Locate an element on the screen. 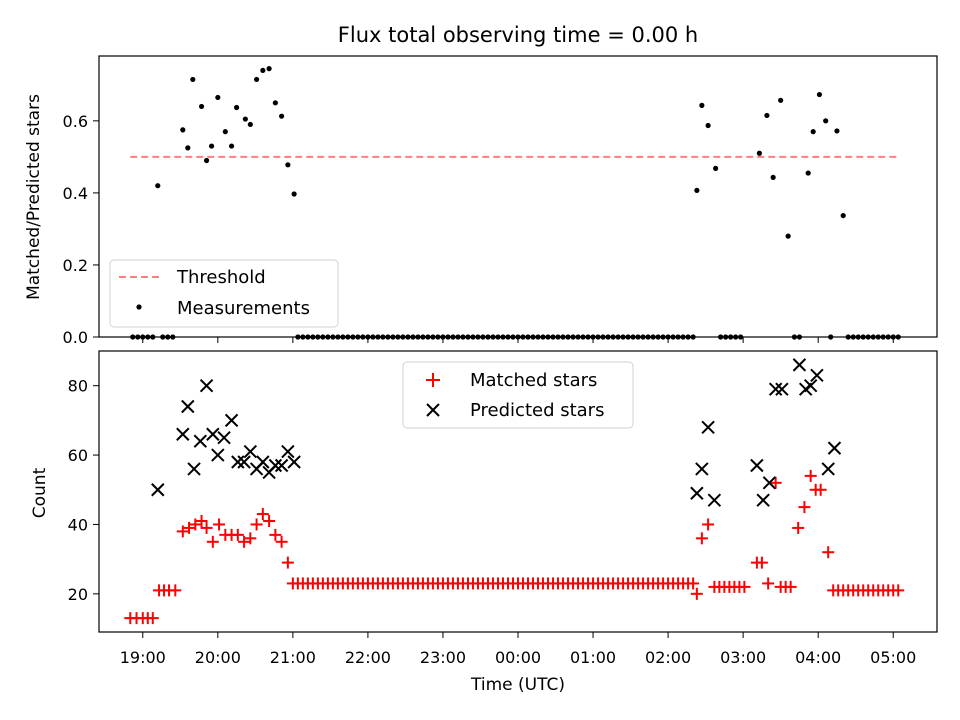  bottom-y-tick-label: 40 is located at coordinates (78, 524).